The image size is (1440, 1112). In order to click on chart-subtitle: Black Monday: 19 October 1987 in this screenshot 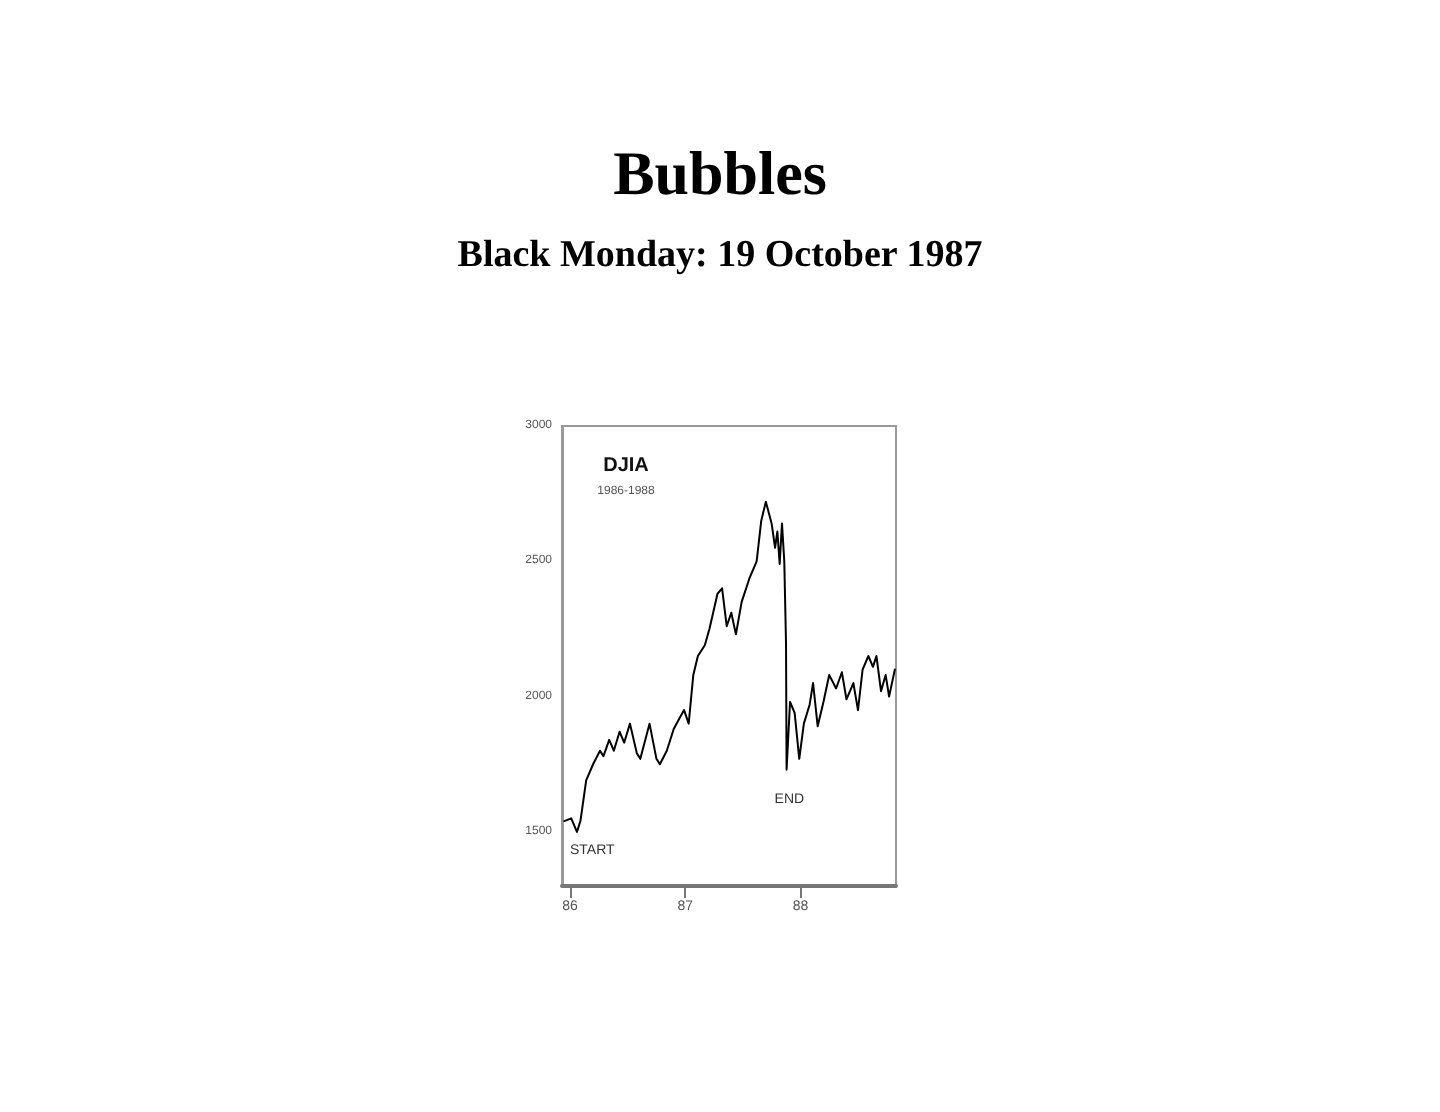, I will do `click(720, 255)`.